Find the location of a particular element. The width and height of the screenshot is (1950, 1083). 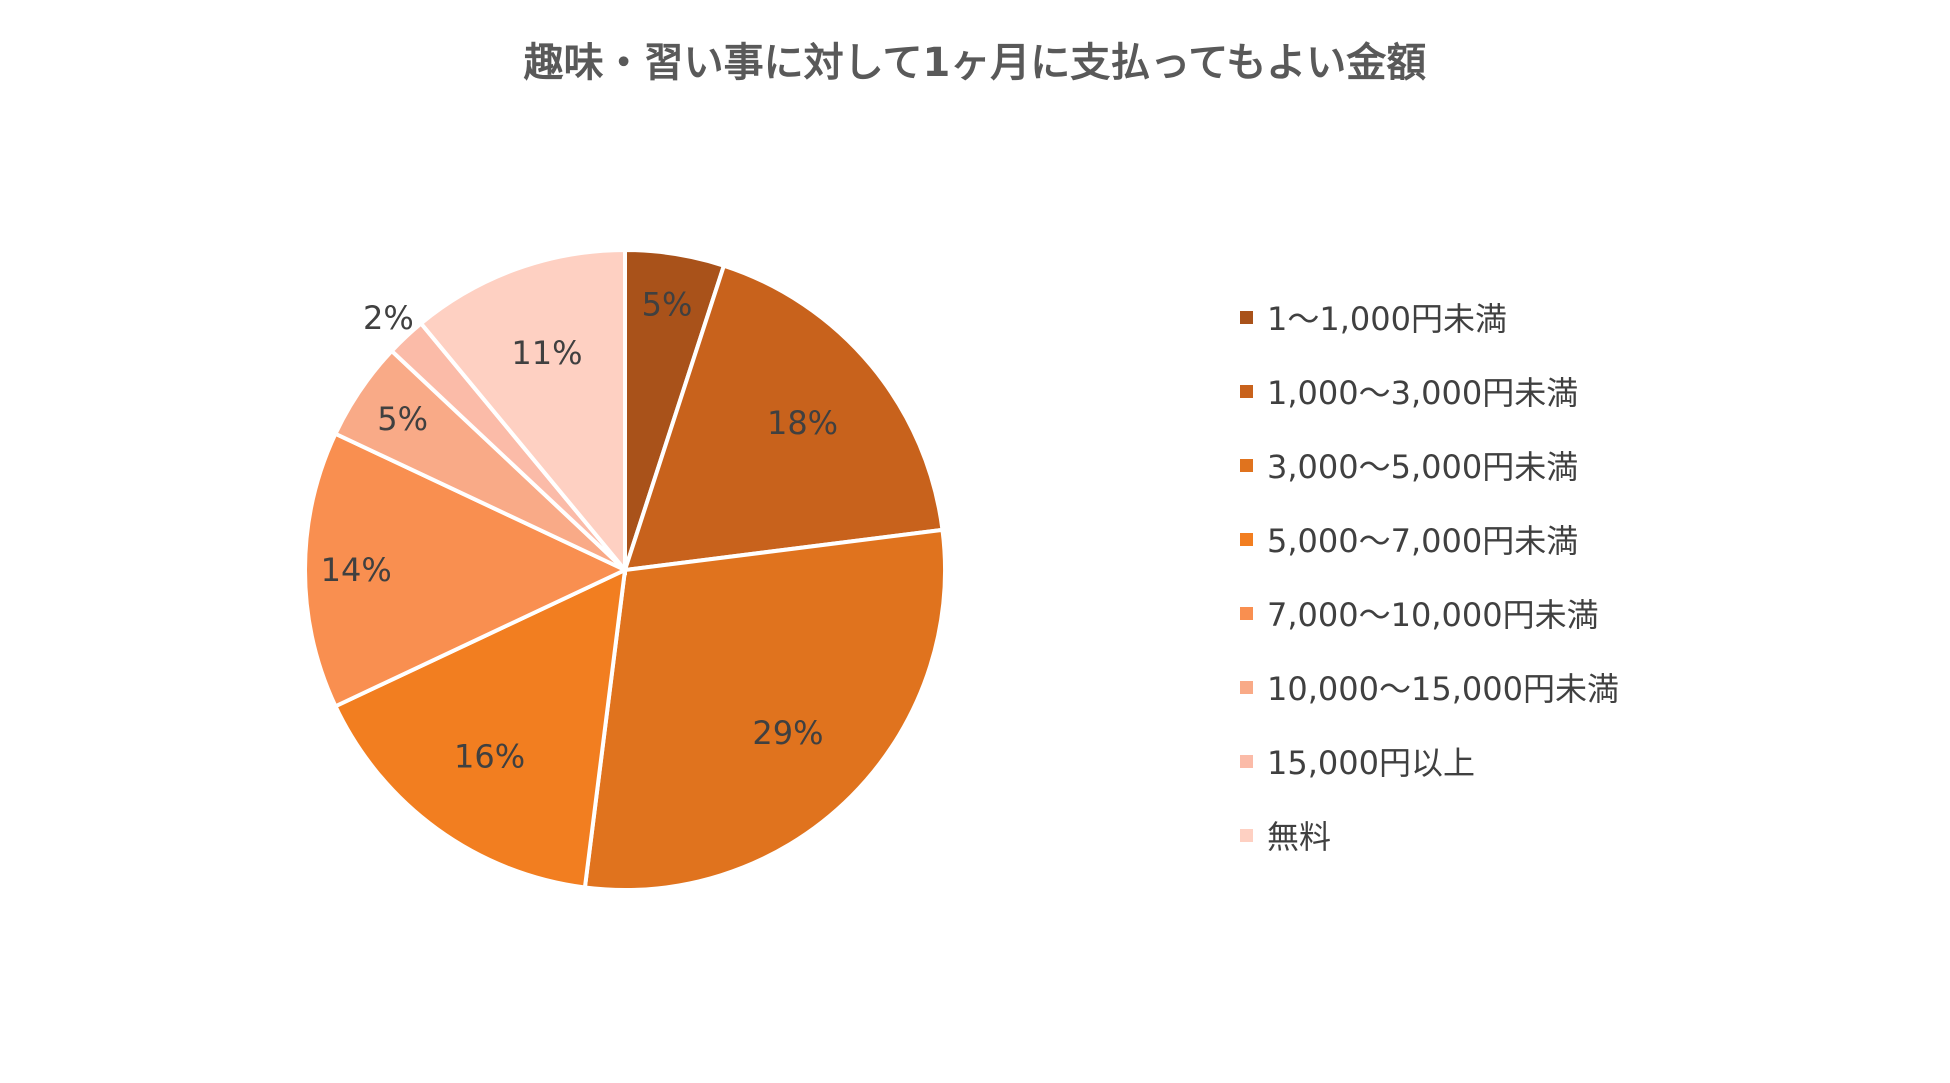

slice-label: 29% is located at coordinates (787, 733).